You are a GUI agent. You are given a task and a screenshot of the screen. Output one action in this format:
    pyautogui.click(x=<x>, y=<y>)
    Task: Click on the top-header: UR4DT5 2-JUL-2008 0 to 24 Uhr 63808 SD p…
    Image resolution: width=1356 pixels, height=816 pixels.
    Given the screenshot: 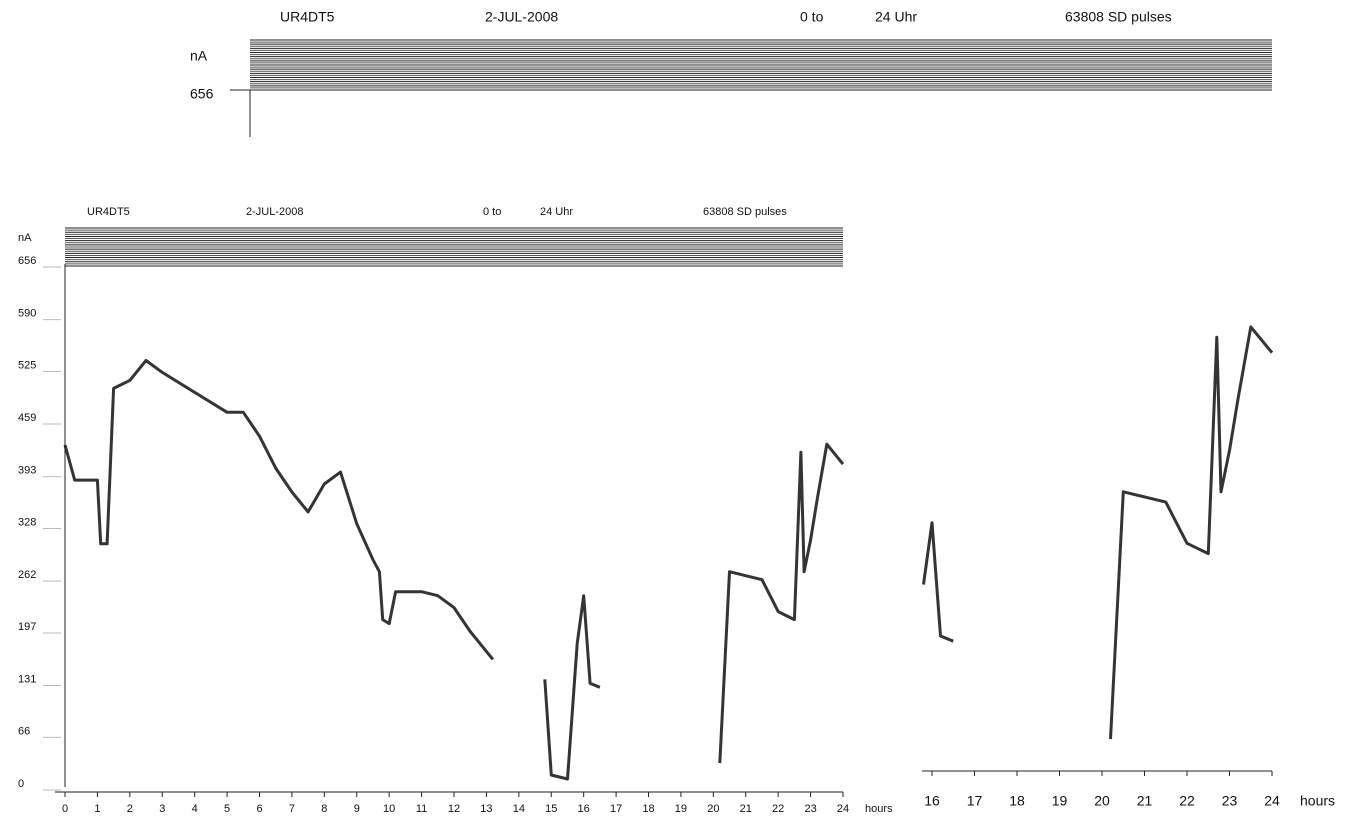 What is the action you would take?
    pyautogui.click(x=681, y=36)
    